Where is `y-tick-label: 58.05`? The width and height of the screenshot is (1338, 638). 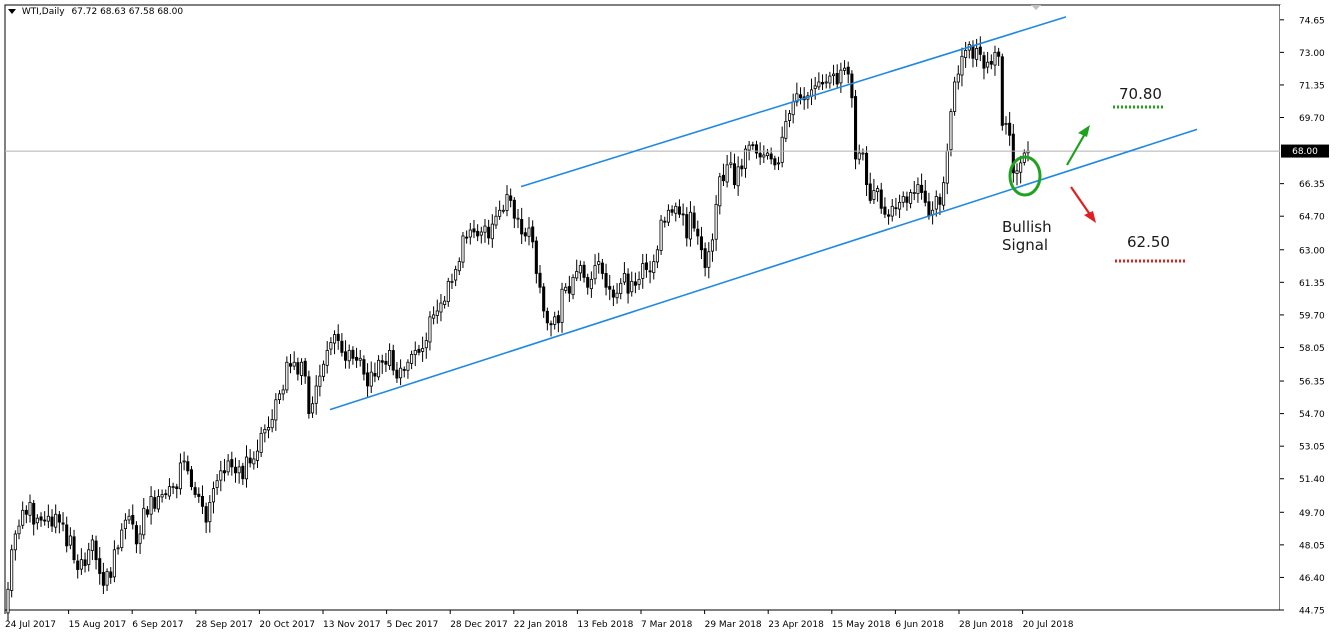 y-tick-label: 58.05 is located at coordinates (1312, 349).